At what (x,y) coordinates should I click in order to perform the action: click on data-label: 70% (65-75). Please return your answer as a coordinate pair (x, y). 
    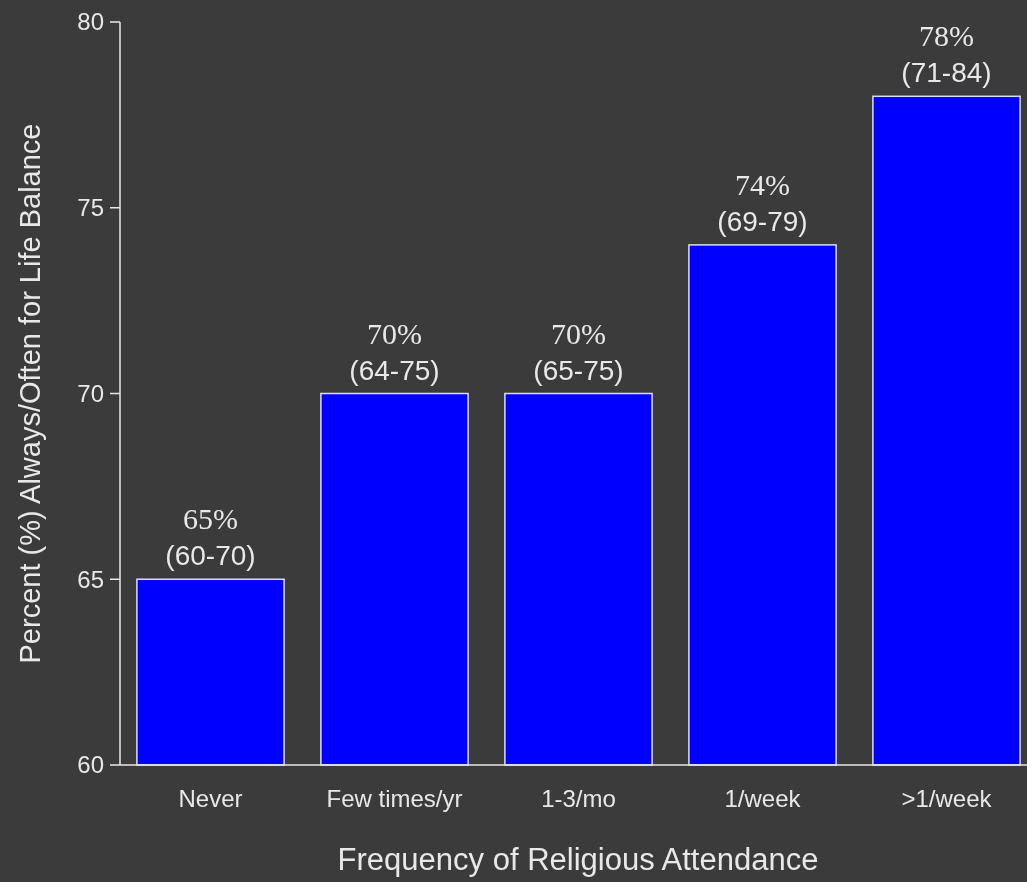
    Looking at the image, I should click on (578, 351).